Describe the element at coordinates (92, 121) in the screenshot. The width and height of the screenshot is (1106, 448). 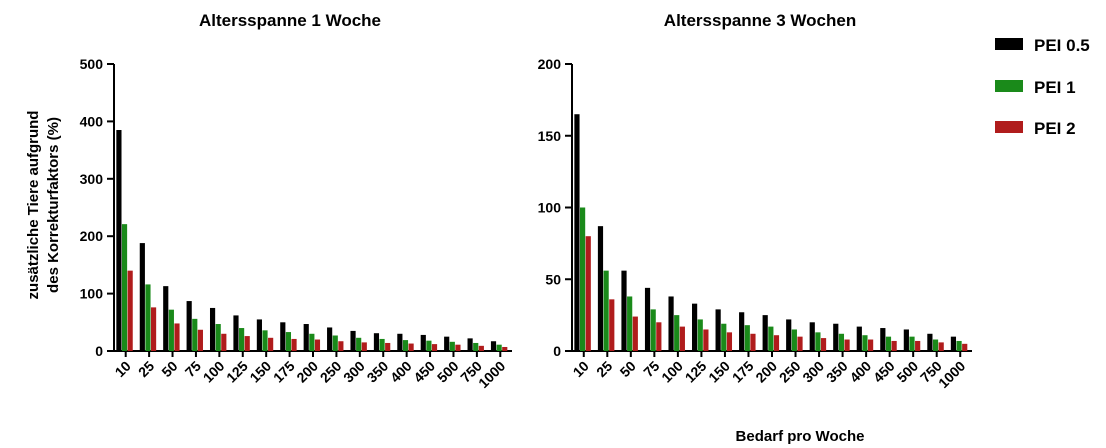
I see `chart1-y-tick-label: 400` at that location.